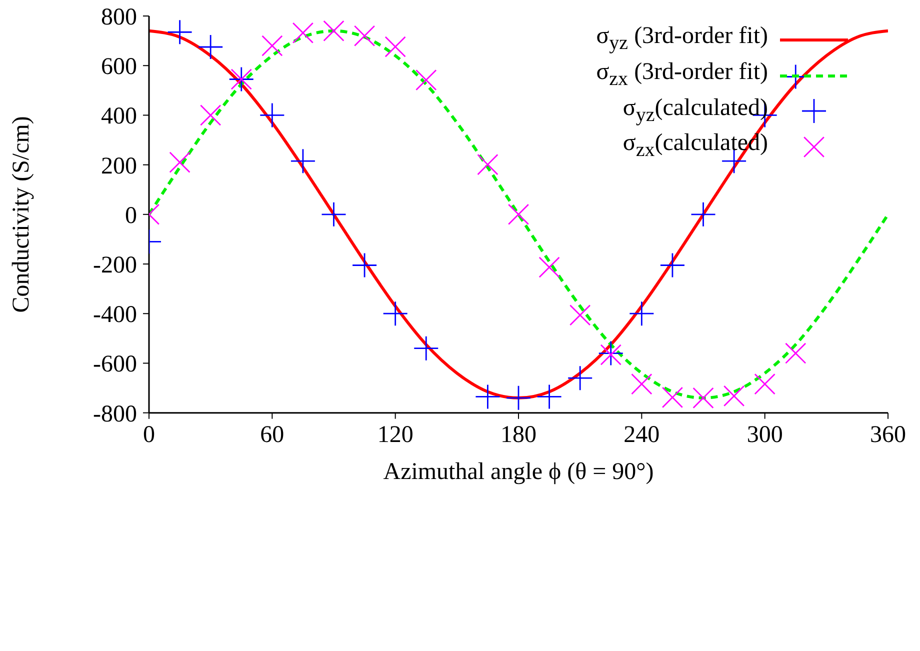 The image size is (920, 651). I want to click on x-tick-label: 180, so click(518, 435).